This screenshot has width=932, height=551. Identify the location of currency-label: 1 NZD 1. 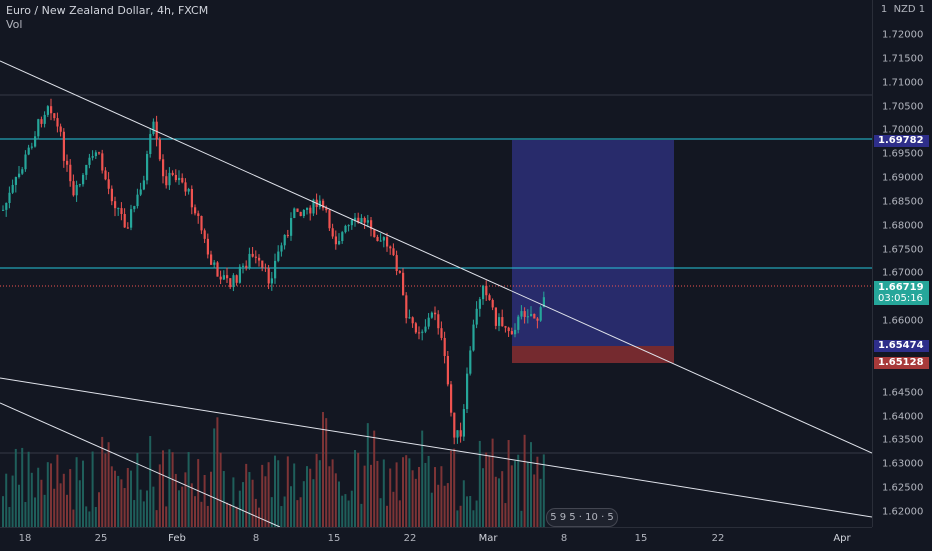
(903, 9).